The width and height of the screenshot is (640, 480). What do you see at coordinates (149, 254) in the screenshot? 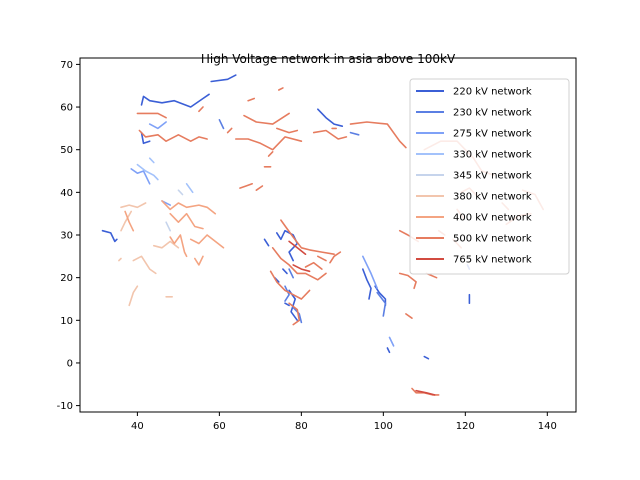
I see `series-380-kv-network` at bounding box center [149, 254].